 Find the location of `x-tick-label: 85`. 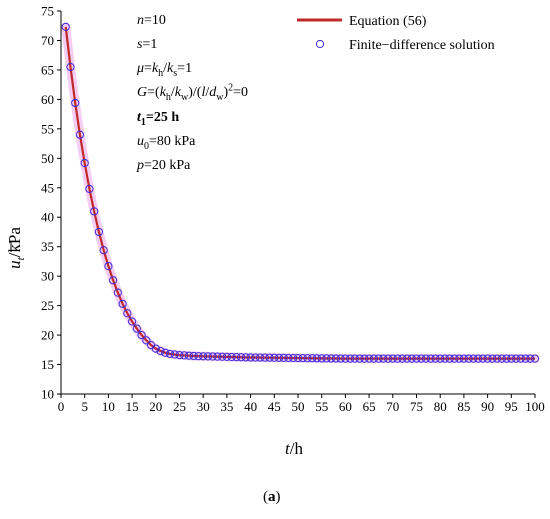

x-tick-label: 85 is located at coordinates (463, 406).